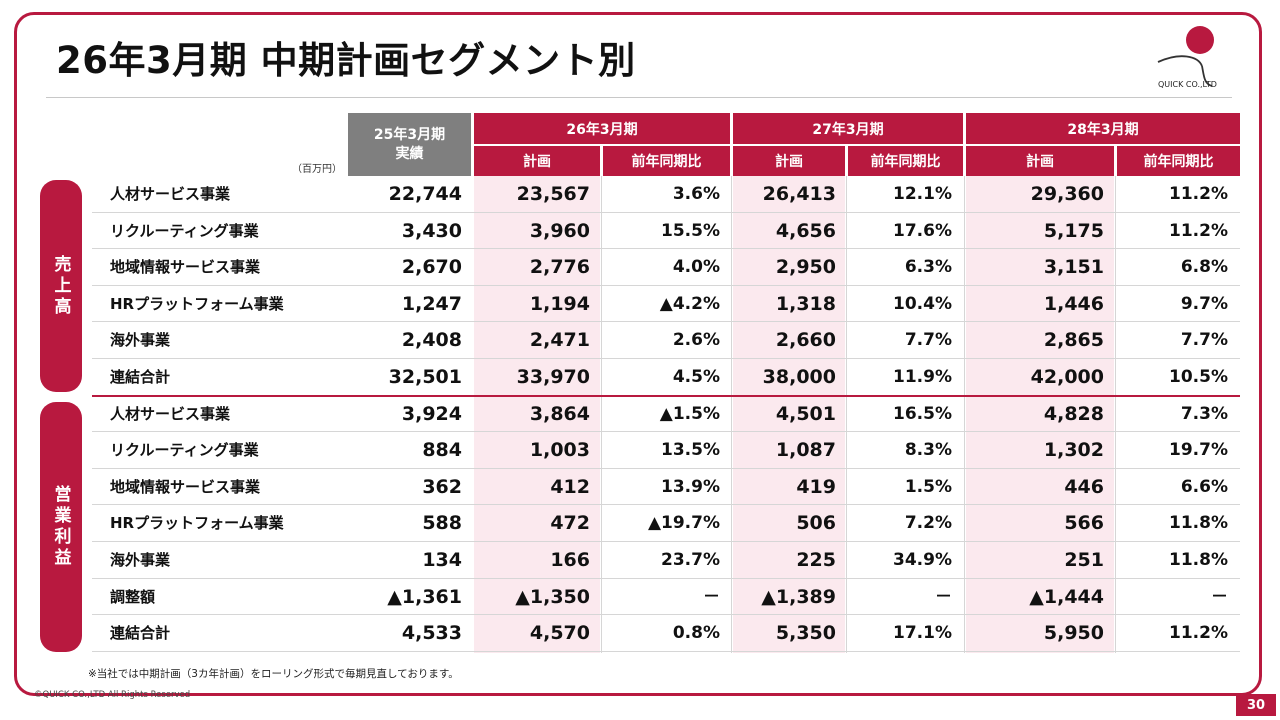 The image size is (1280, 720). I want to click on footnote: ※当社では中期計画（3カ年計画）をローリング形式で毎期見直しております。, so click(273, 674).